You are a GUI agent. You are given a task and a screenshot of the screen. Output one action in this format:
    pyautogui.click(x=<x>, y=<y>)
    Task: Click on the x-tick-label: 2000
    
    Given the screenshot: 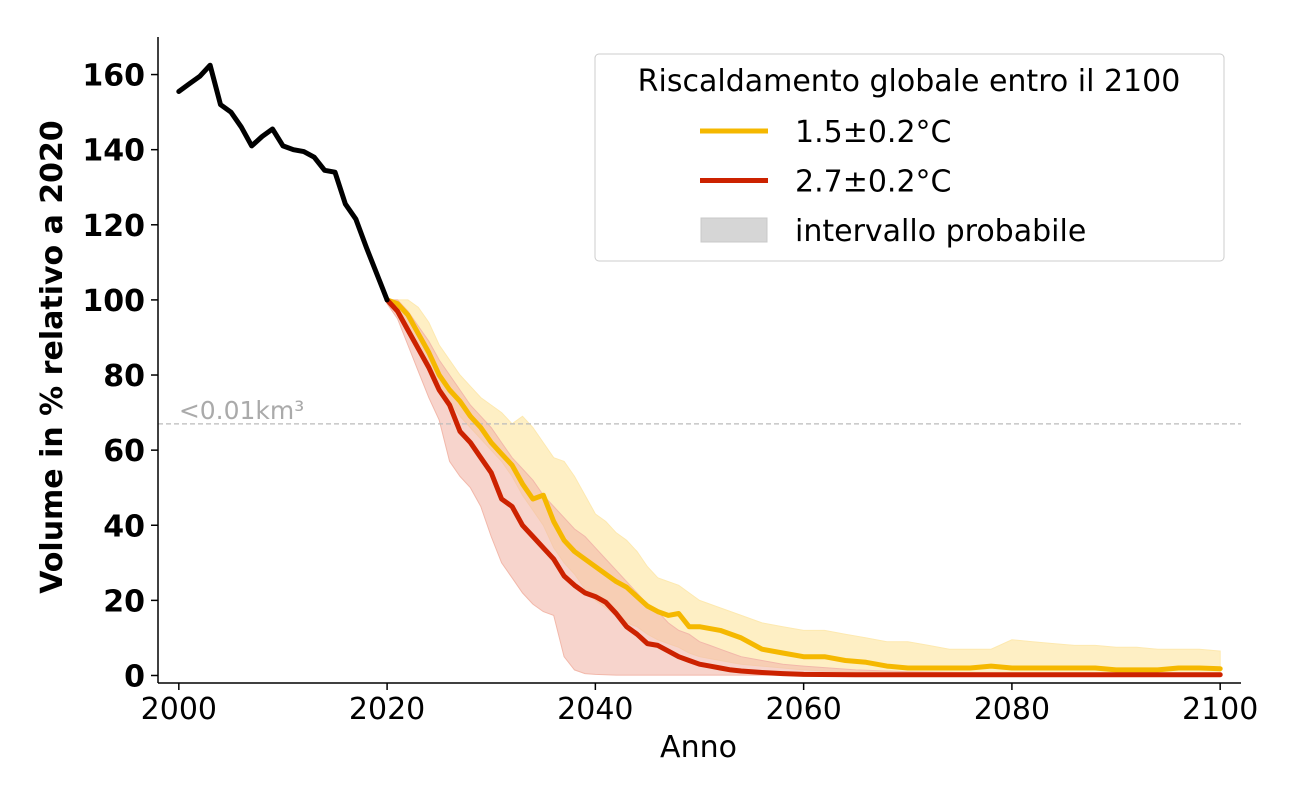 What is the action you would take?
    pyautogui.click(x=179, y=709)
    